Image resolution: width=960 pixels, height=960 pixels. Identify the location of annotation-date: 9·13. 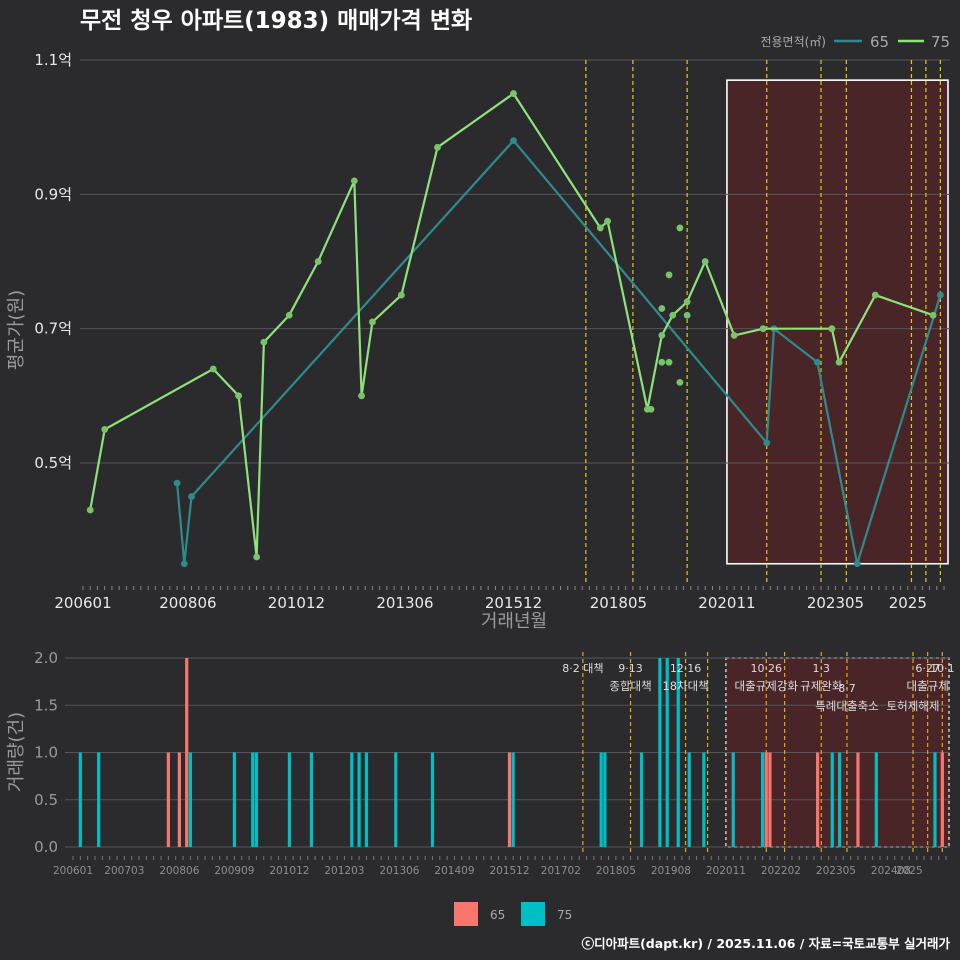
(630, 668).